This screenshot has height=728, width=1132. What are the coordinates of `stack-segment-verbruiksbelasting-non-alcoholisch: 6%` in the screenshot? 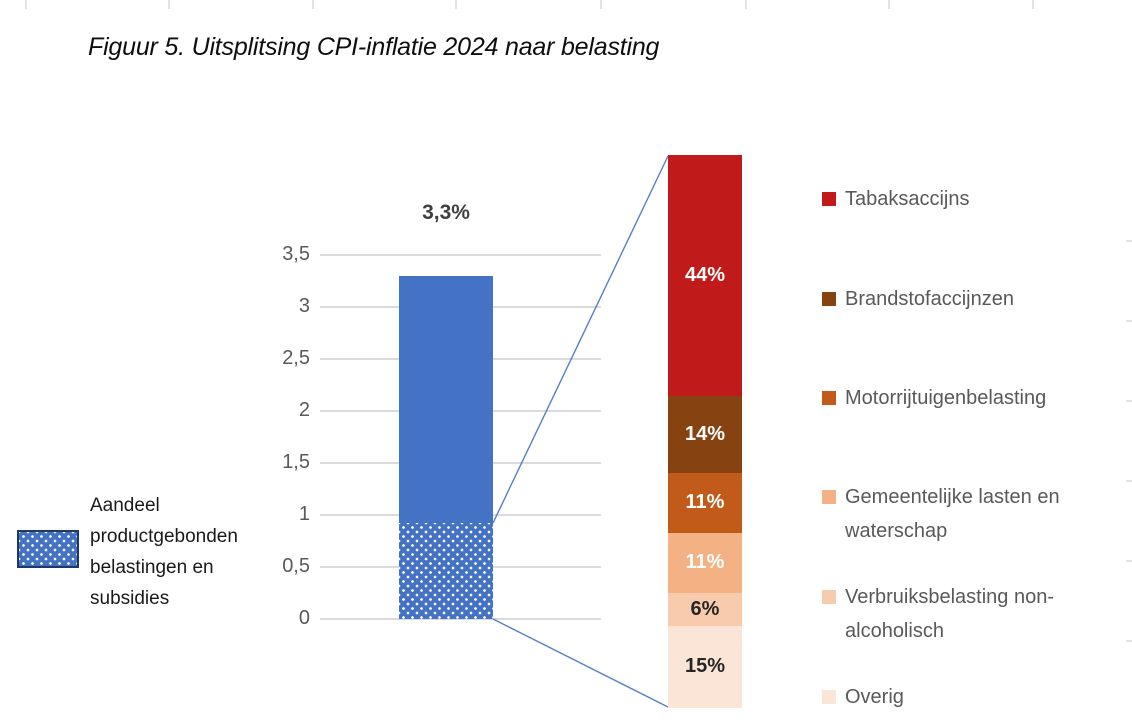 It's located at (705, 609).